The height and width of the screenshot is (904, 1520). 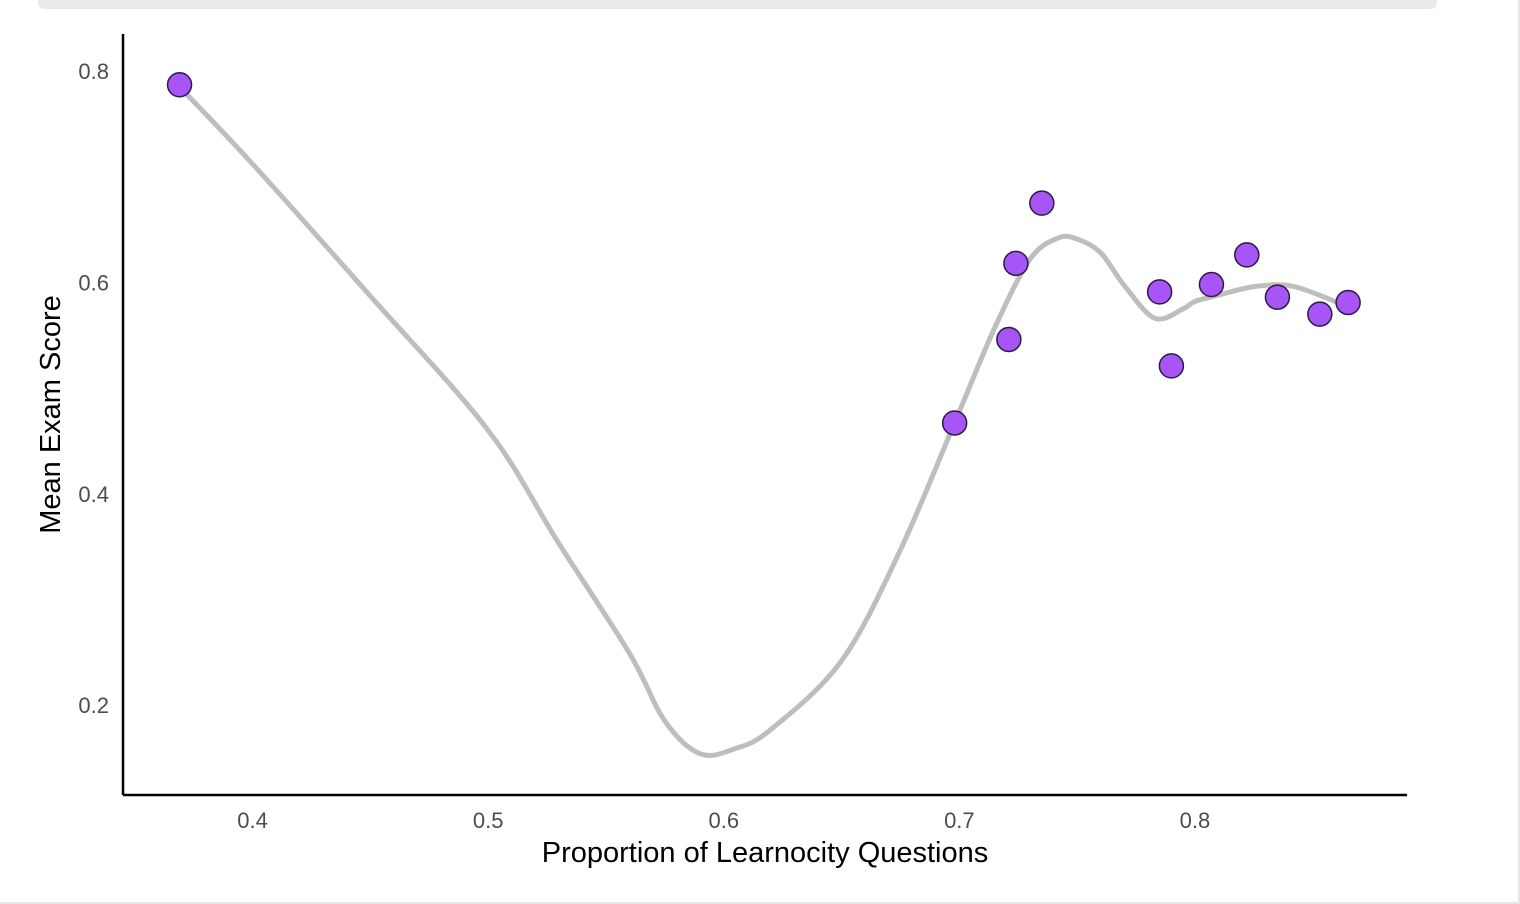 What do you see at coordinates (488, 820) in the screenshot?
I see `x-tick-label: 0.5` at bounding box center [488, 820].